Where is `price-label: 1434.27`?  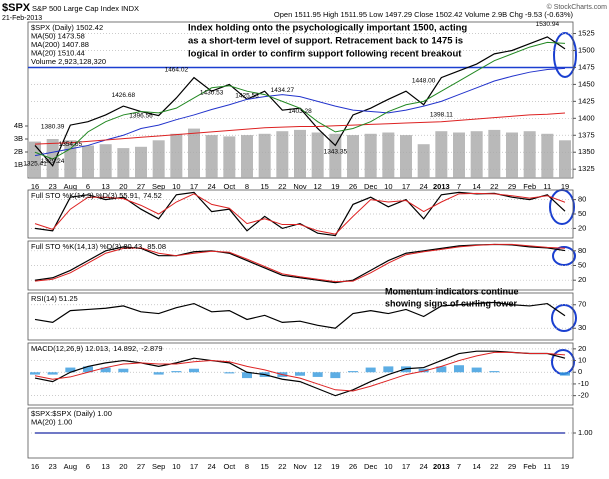 price-label: 1434.27 is located at coordinates (283, 90).